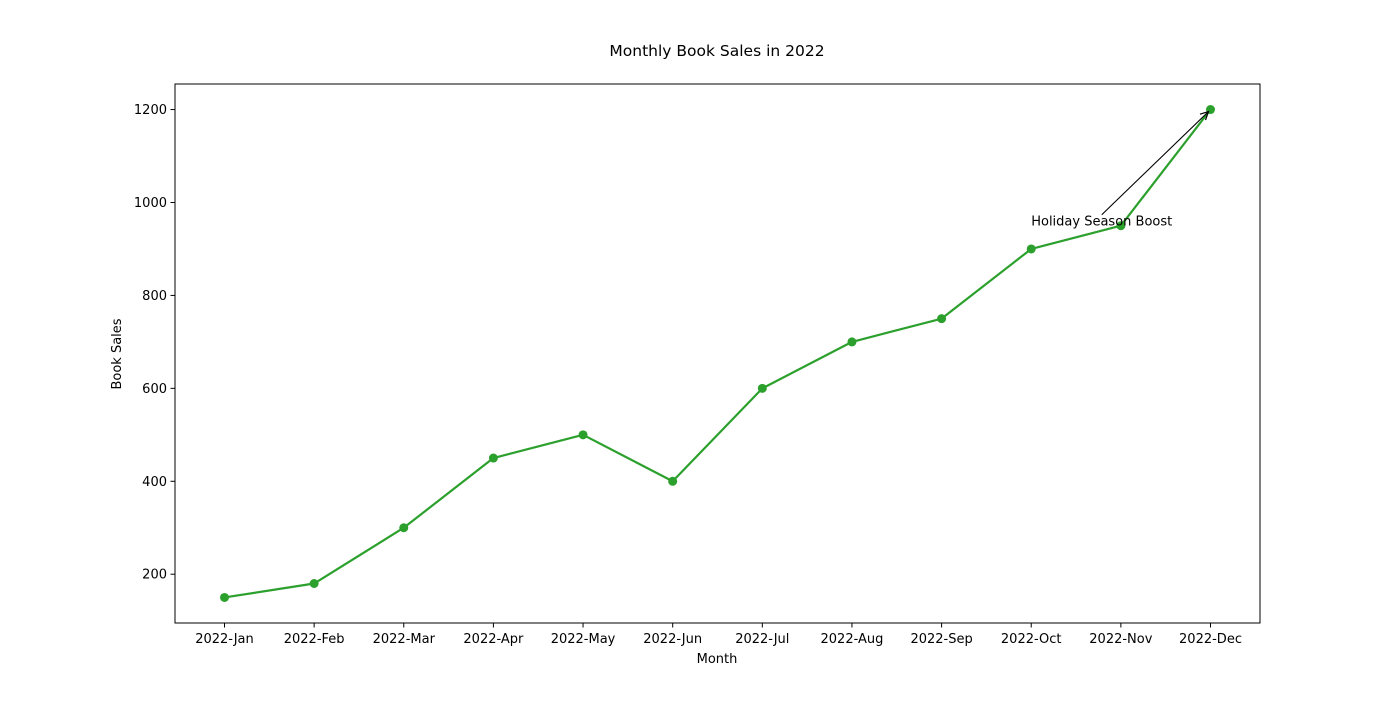 This screenshot has width=1400, height=704. Describe the element at coordinates (716, 51) in the screenshot. I see `chart-title: Monthly Book Sales in 2022` at that location.